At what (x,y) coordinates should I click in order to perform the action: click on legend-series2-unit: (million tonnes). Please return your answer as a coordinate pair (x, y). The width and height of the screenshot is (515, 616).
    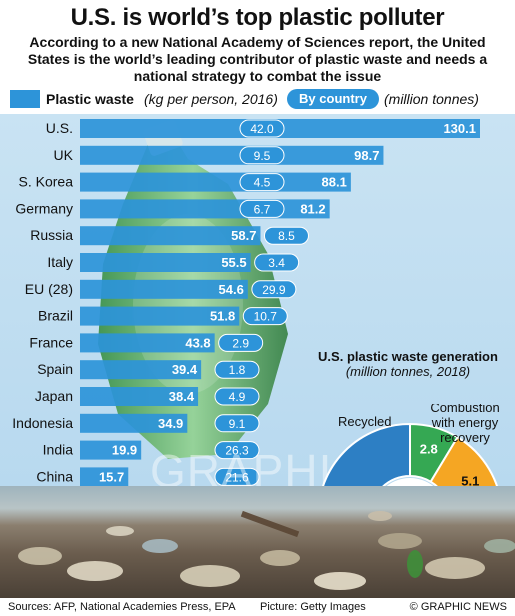
    Looking at the image, I should click on (431, 99).